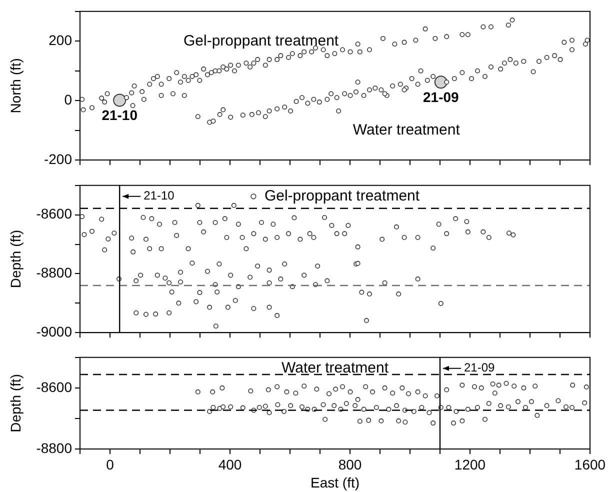  I want to click on x-tick-label: 1200, so click(470, 464).